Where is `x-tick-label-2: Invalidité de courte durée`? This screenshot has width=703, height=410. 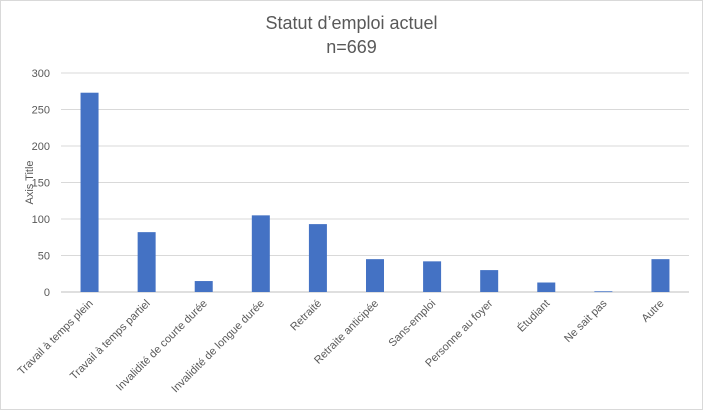
x-tick-label-2: Invalidité de courte durée is located at coordinates (162, 346).